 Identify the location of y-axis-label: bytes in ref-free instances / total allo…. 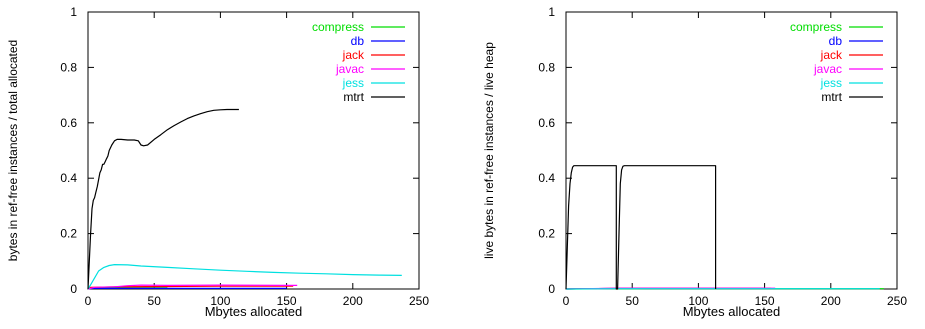
(13, 150).